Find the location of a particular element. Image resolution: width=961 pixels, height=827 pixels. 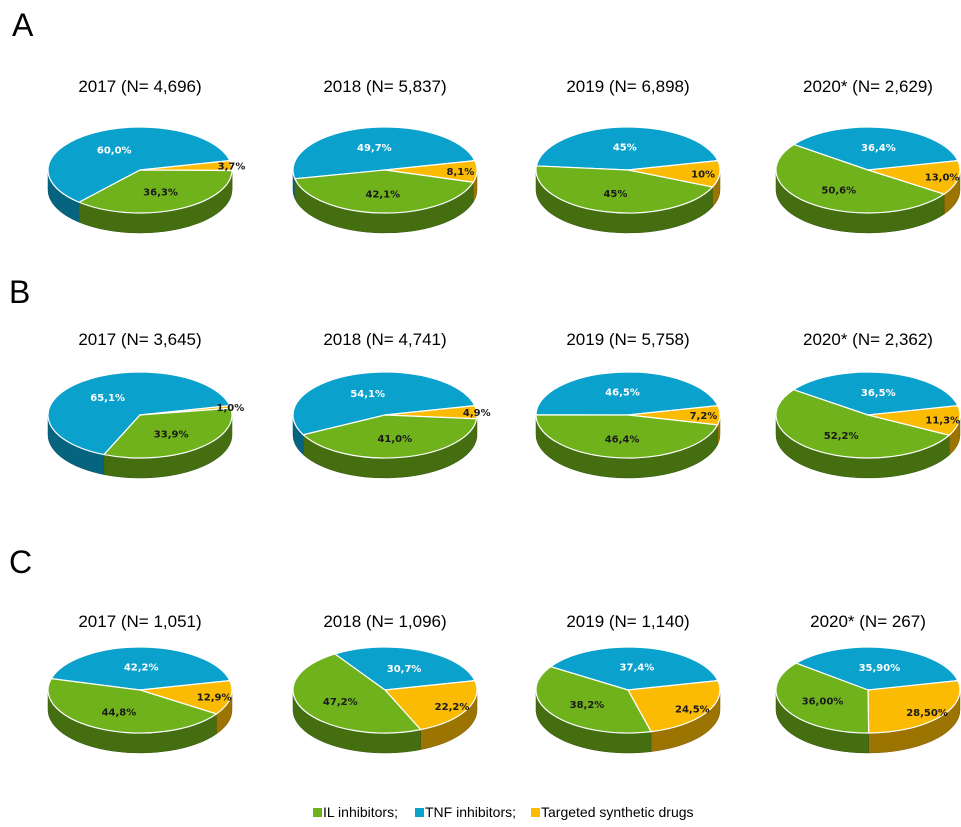

data-label: 11,3% is located at coordinates (942, 421).